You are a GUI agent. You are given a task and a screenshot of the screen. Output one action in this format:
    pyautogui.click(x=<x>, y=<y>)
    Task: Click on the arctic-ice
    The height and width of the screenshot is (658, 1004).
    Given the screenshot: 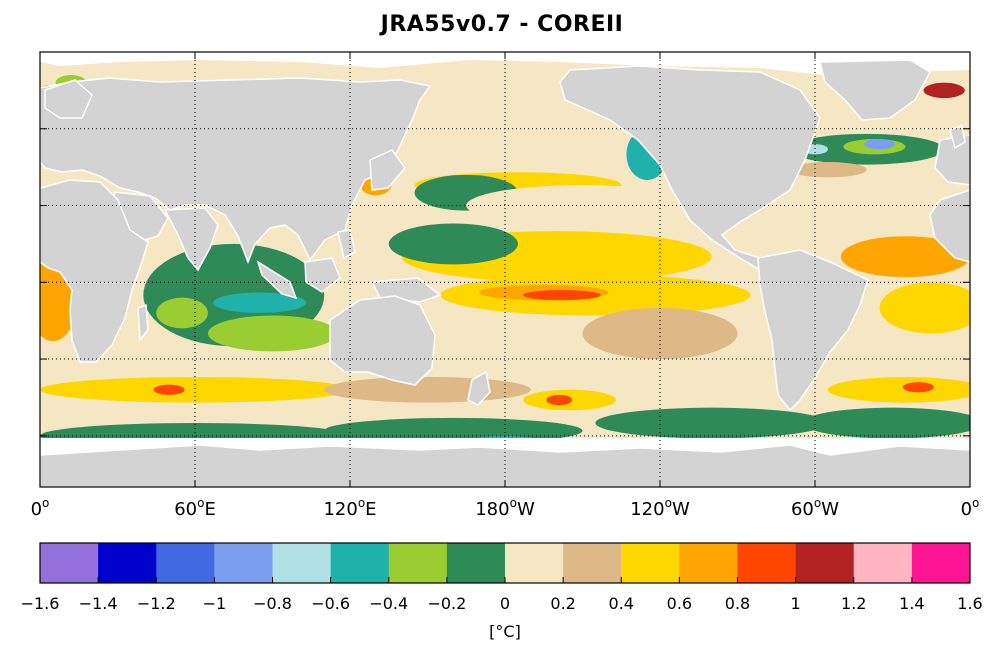 What is the action you would take?
    pyautogui.click(x=505, y=65)
    